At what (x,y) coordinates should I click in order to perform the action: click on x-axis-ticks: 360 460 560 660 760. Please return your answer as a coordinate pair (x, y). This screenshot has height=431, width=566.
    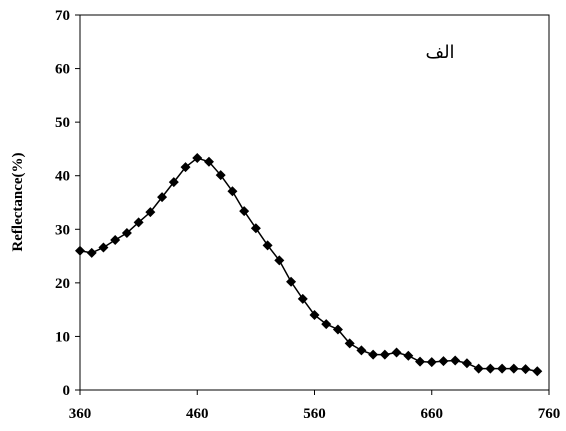
    Looking at the image, I should click on (315, 406).